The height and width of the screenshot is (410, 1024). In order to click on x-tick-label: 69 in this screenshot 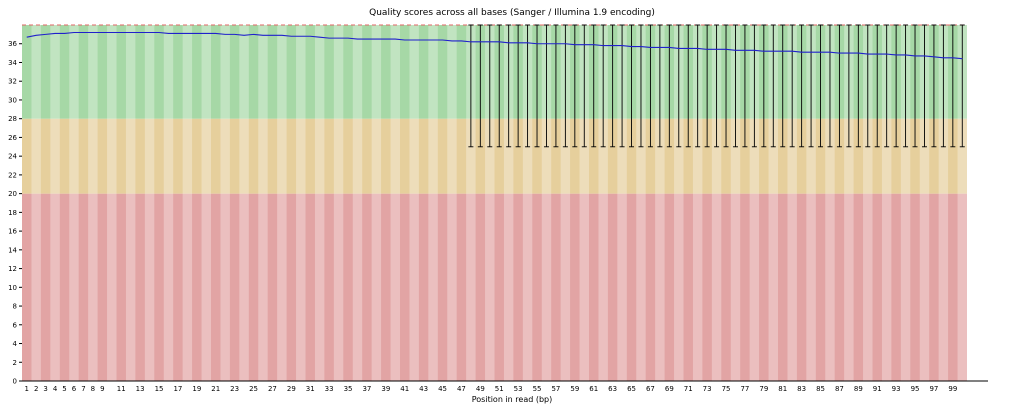, I will do `click(669, 389)`.